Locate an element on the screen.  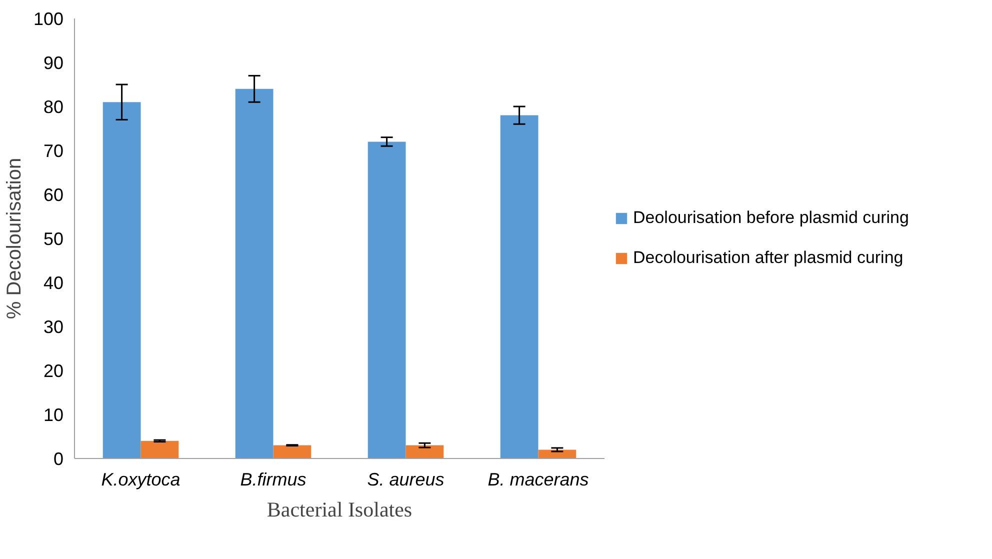
y-tick-label: 0 is located at coordinates (58, 459).